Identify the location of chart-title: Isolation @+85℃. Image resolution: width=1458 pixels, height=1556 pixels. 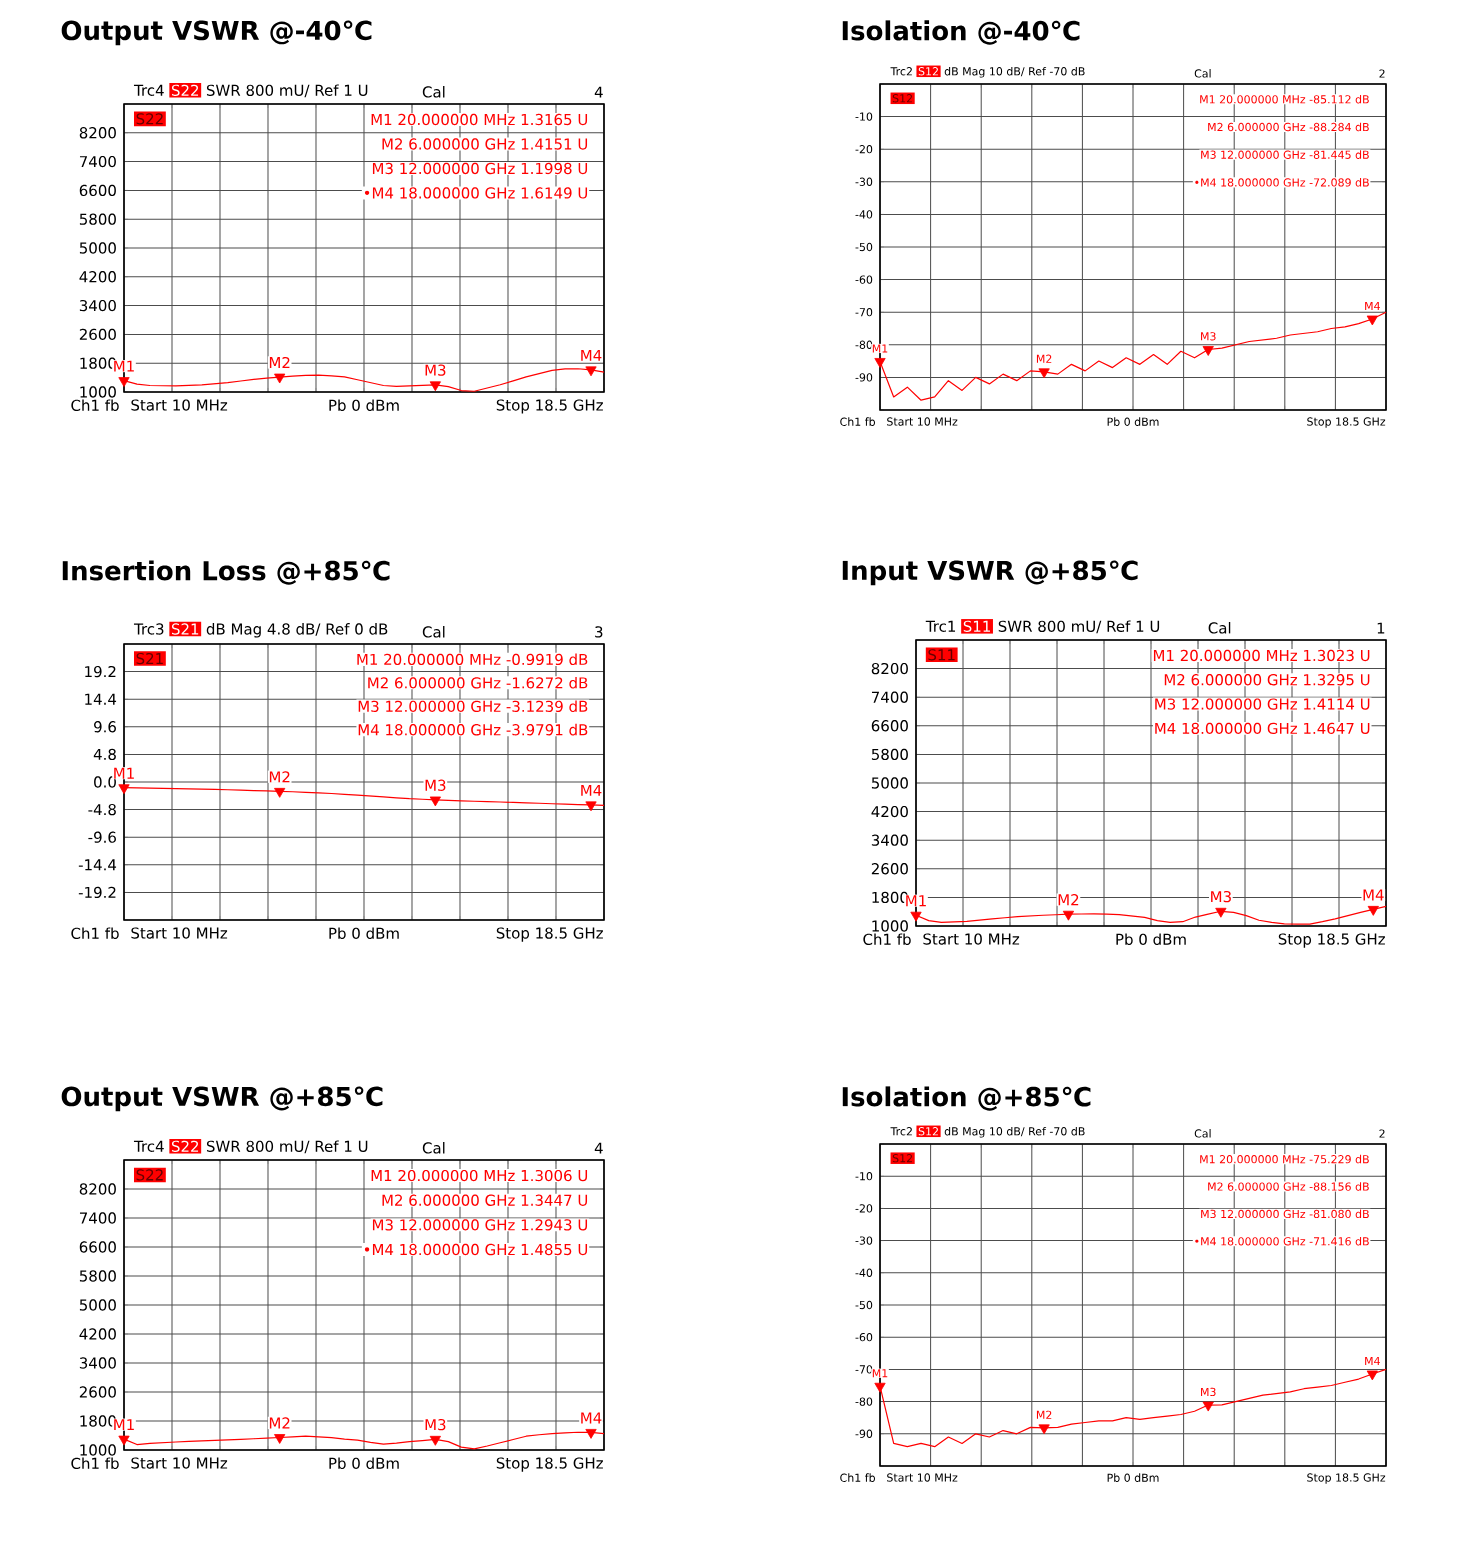
(966, 1098).